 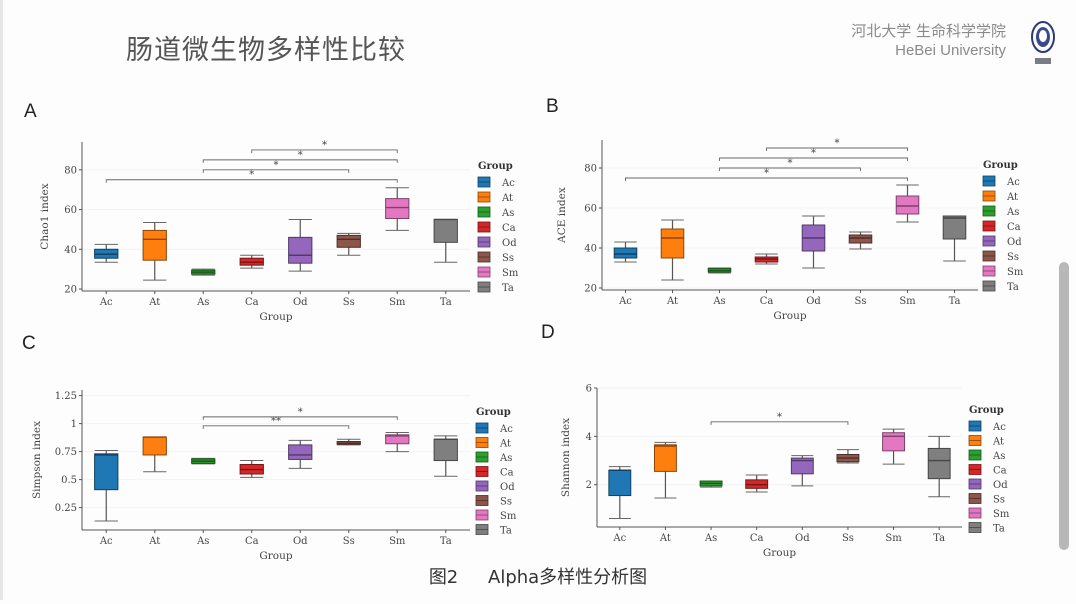 What do you see at coordinates (70, 290) in the screenshot?
I see `y-tick-label: 20` at bounding box center [70, 290].